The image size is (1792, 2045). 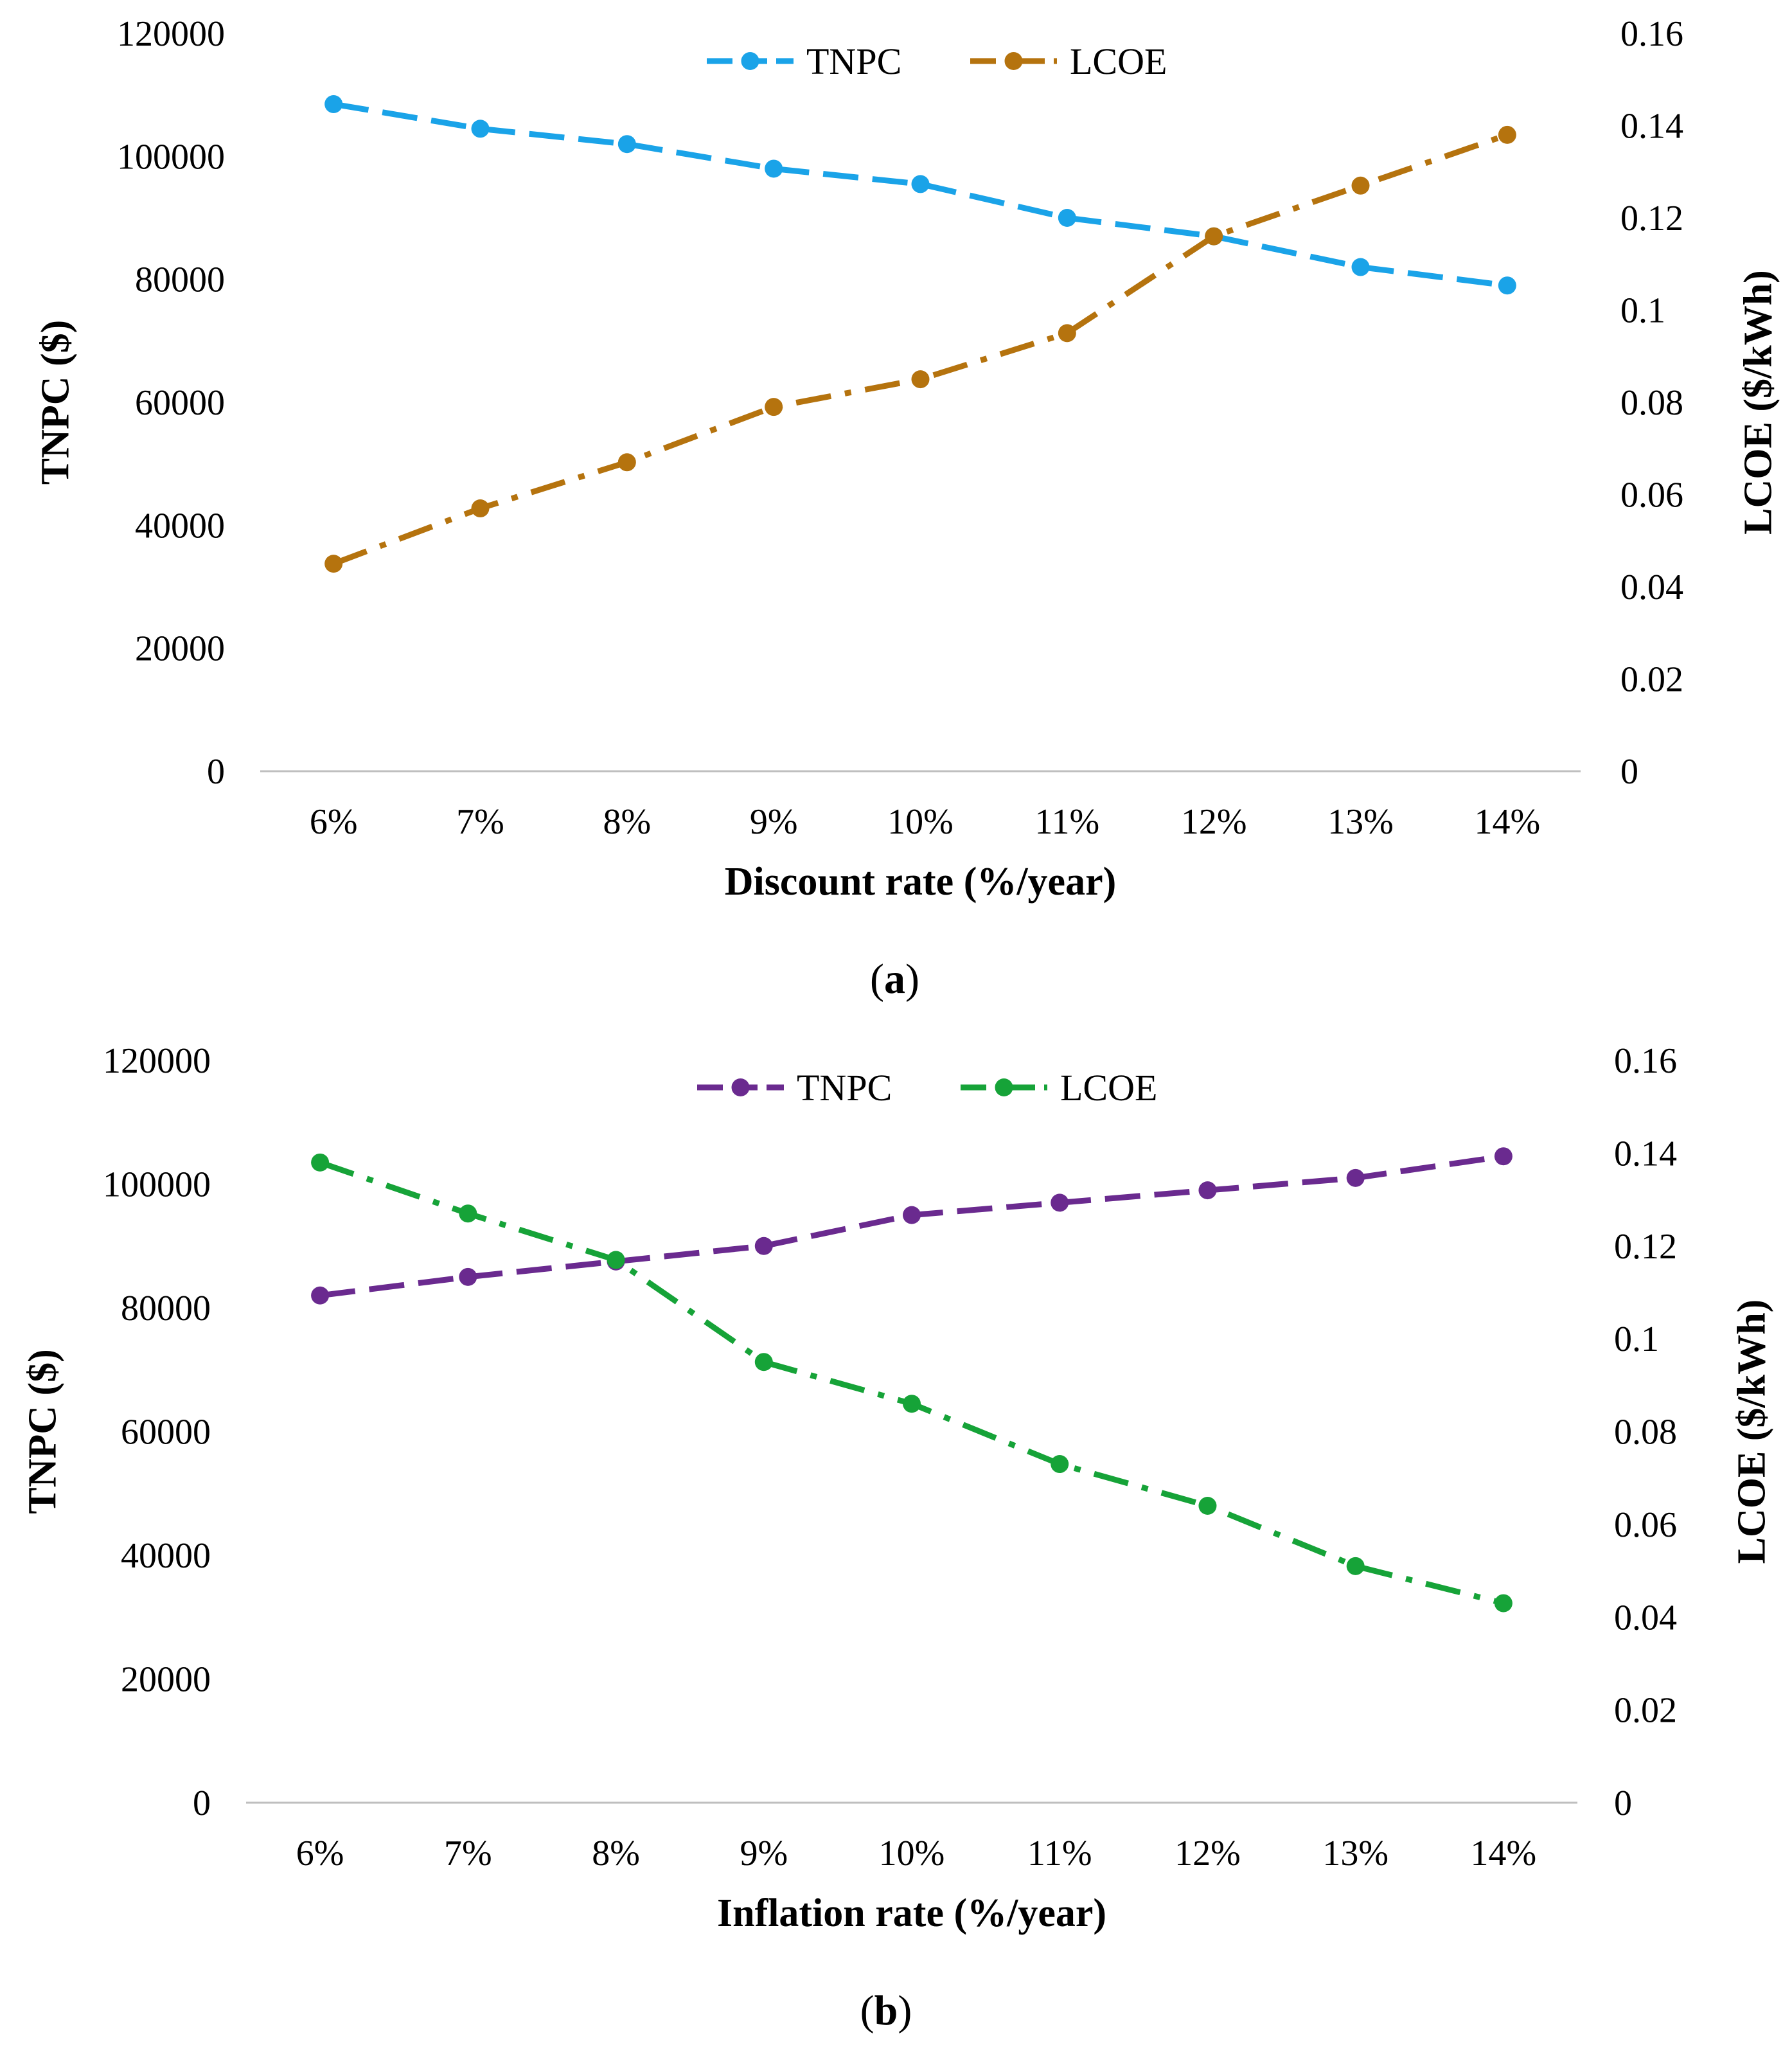 What do you see at coordinates (921, 882) in the screenshot?
I see `x-axis-title: Discount rate (%/year)` at bounding box center [921, 882].